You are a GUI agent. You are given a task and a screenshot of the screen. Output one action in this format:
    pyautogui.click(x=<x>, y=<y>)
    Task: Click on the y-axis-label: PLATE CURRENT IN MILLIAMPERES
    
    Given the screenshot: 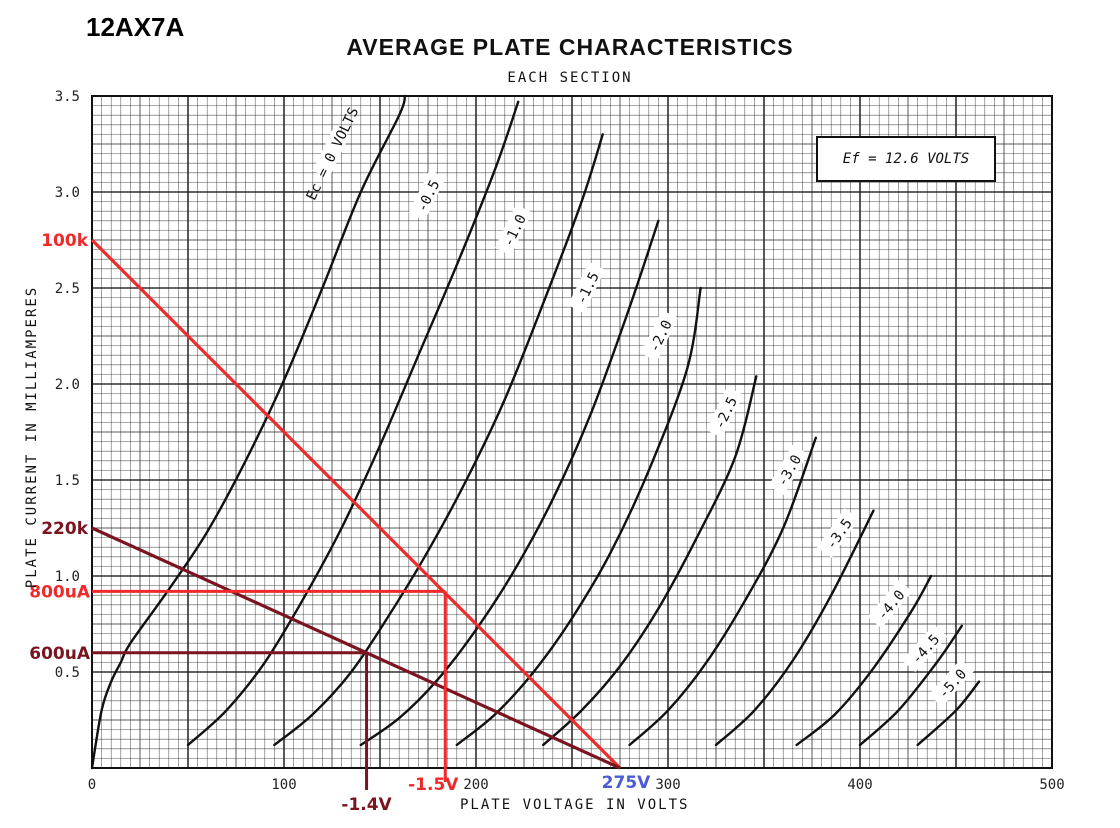 What is the action you would take?
    pyautogui.click(x=32, y=437)
    